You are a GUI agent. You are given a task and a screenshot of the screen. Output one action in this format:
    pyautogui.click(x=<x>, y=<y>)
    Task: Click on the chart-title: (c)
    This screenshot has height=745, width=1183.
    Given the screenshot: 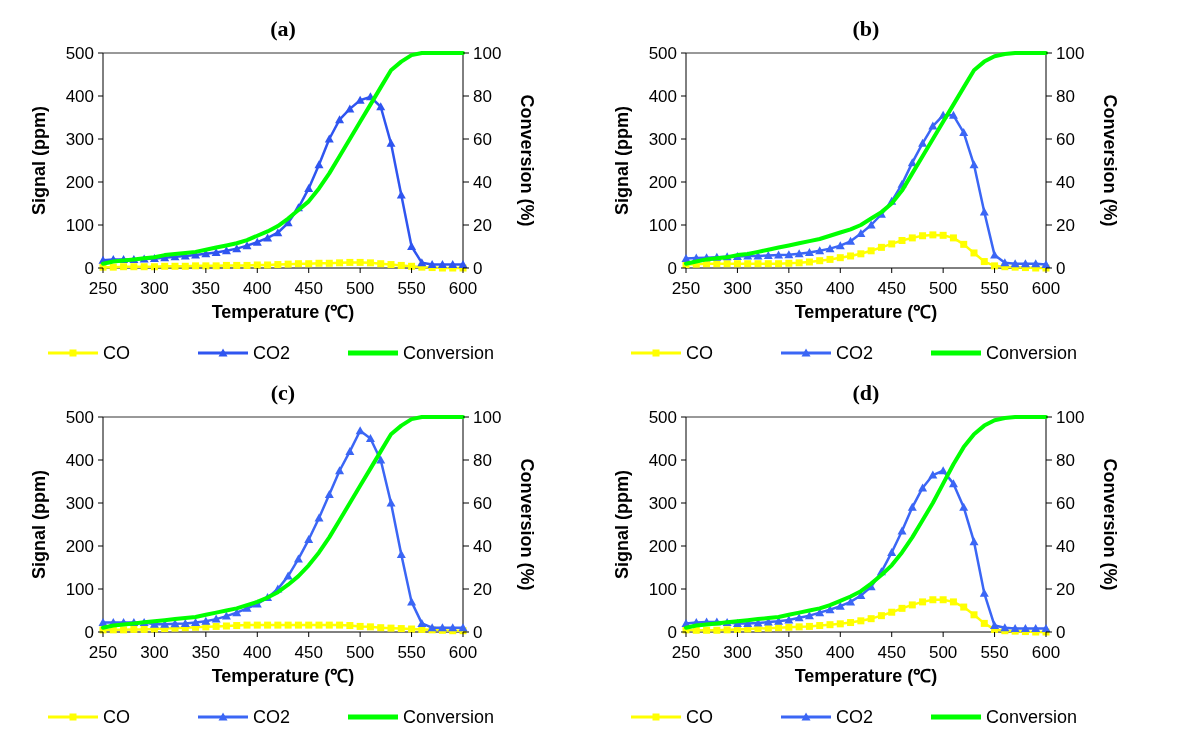 What is the action you would take?
    pyautogui.click(x=283, y=392)
    